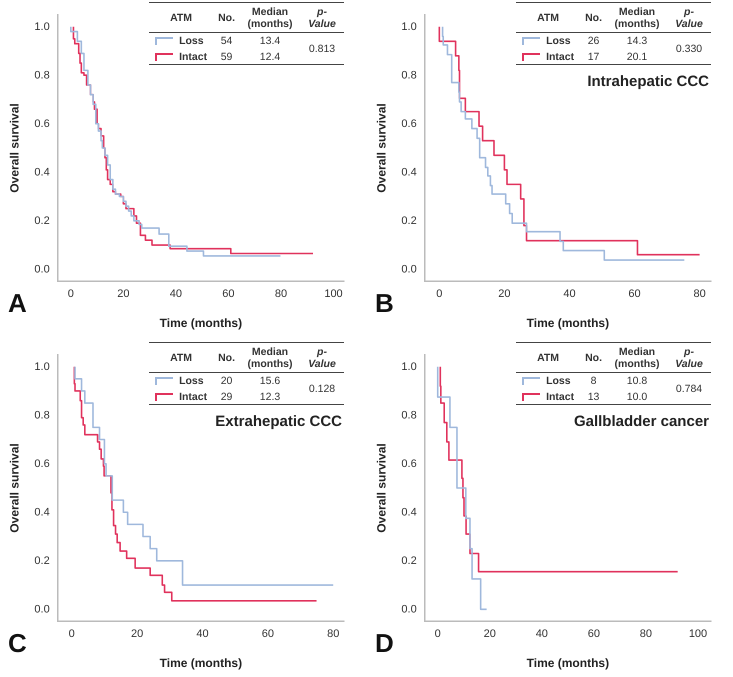 Image resolution: width=733 pixels, height=677 pixels. I want to click on annotation: 17, so click(593, 57).